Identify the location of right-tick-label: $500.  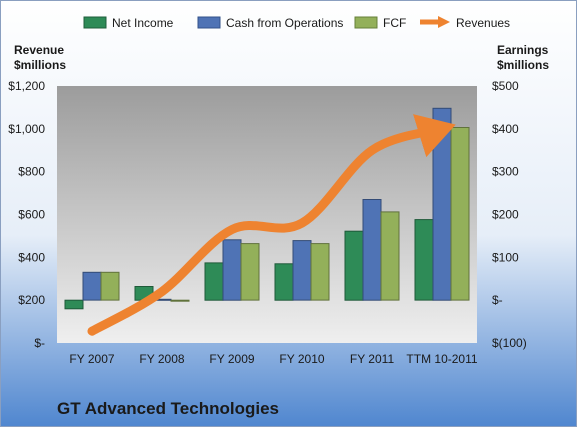
(505, 86).